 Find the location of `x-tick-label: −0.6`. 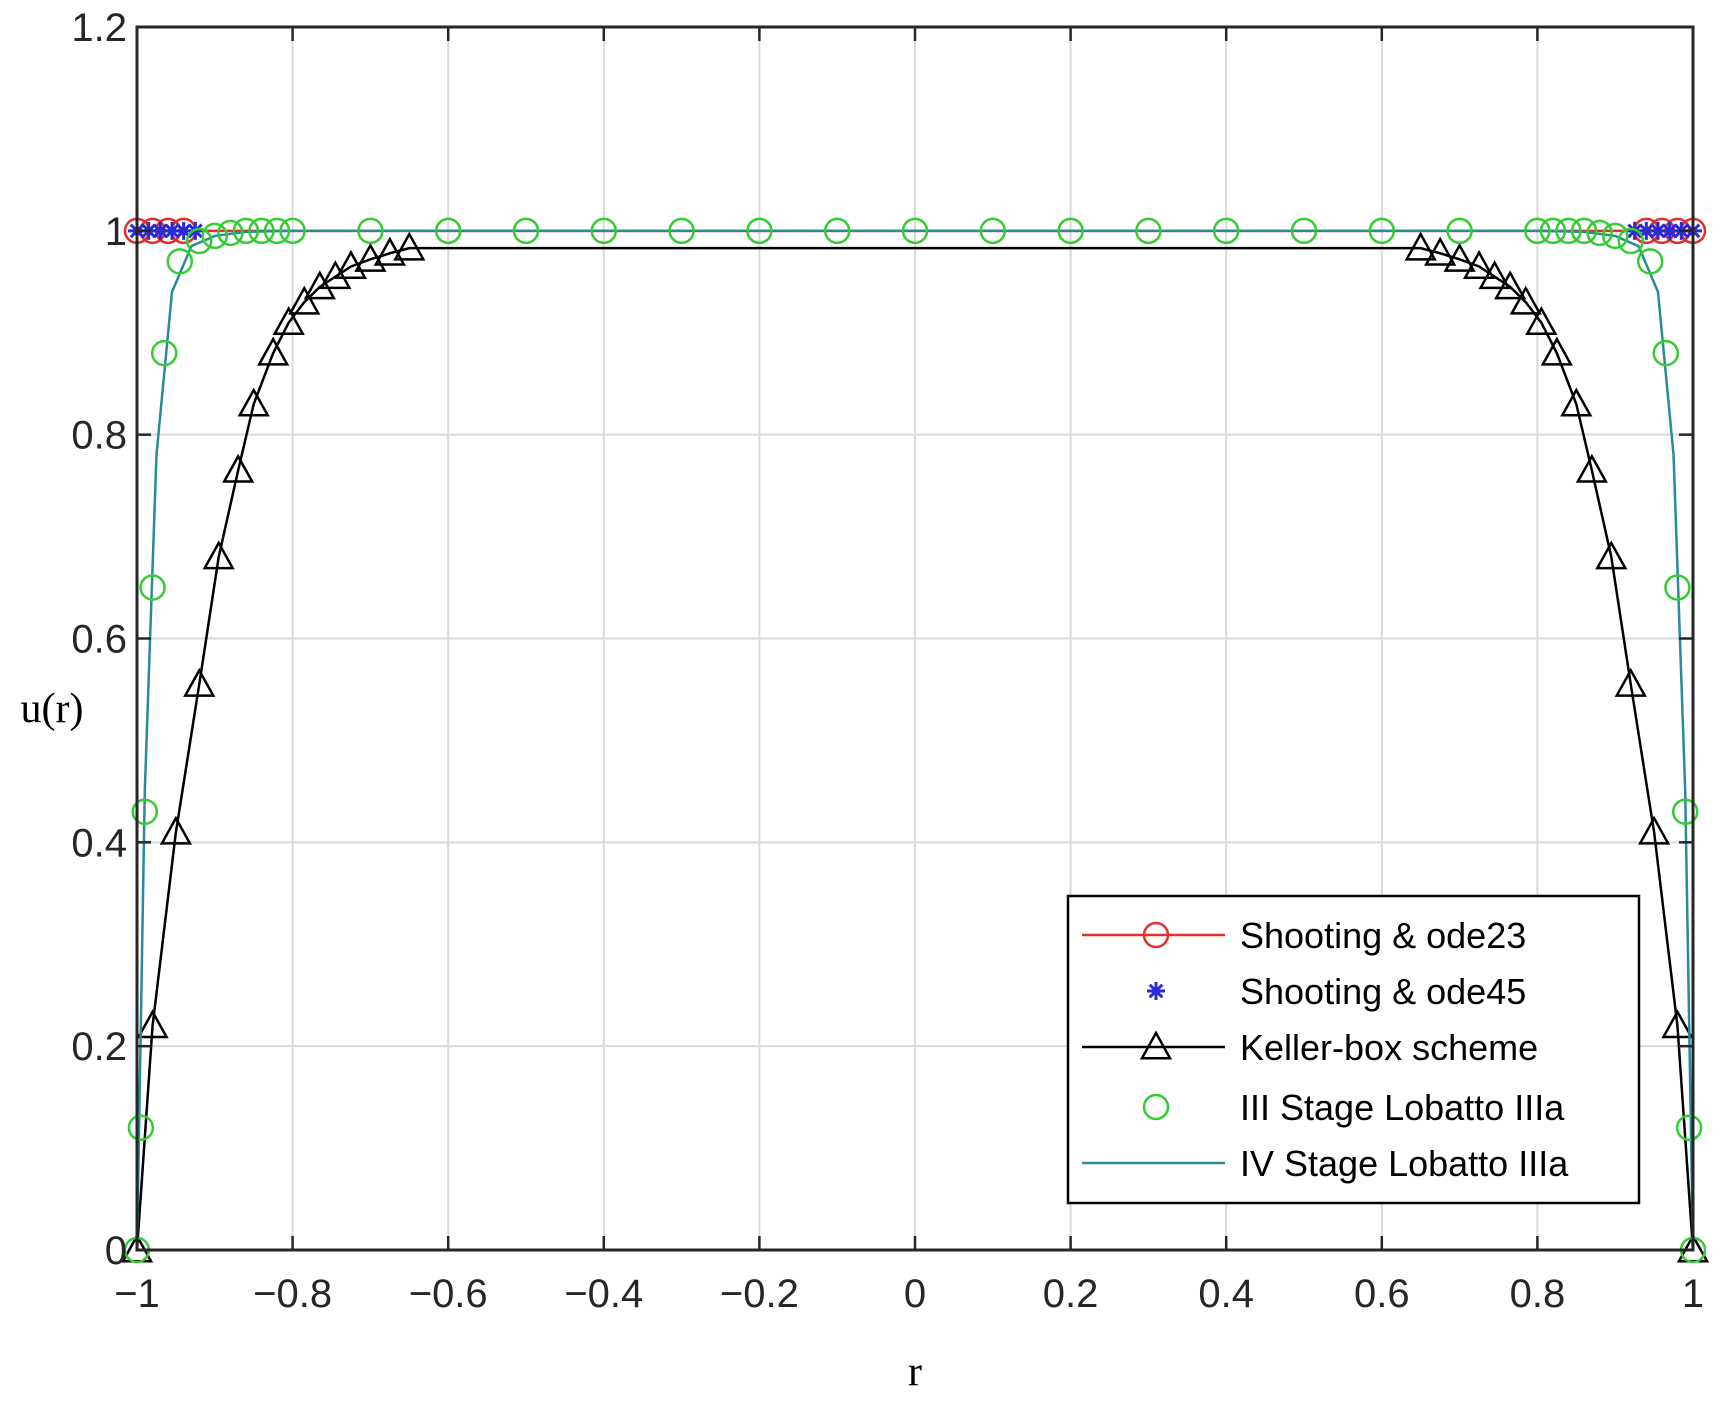

x-tick-label: −0.6 is located at coordinates (448, 1294).